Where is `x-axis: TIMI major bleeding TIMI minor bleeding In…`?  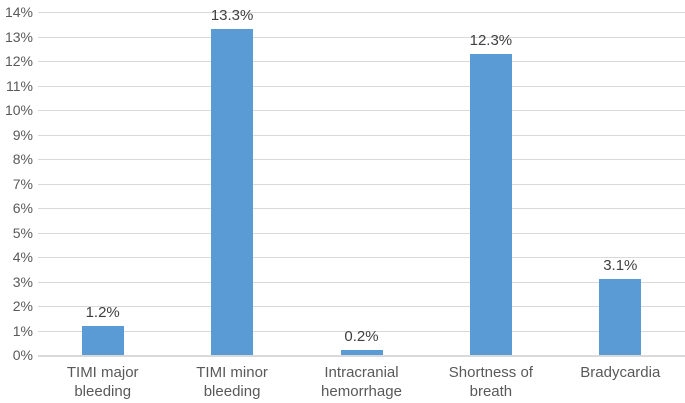
x-axis: TIMI major bleeding TIMI minor bleeding In… is located at coordinates (361, 383).